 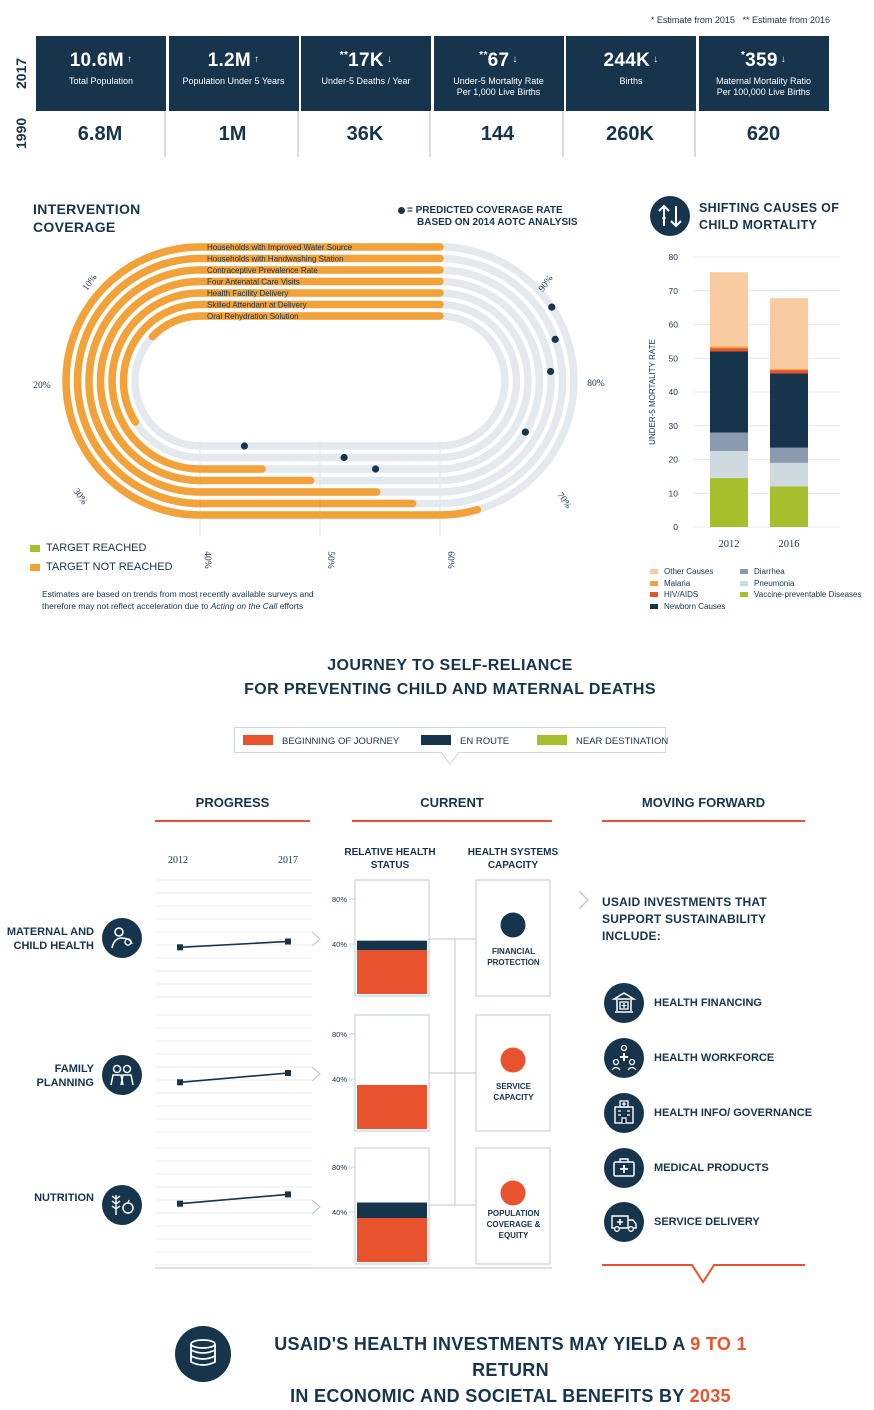 I want to click on systems-capacity-line2: CAPACITY, so click(x=513, y=865).